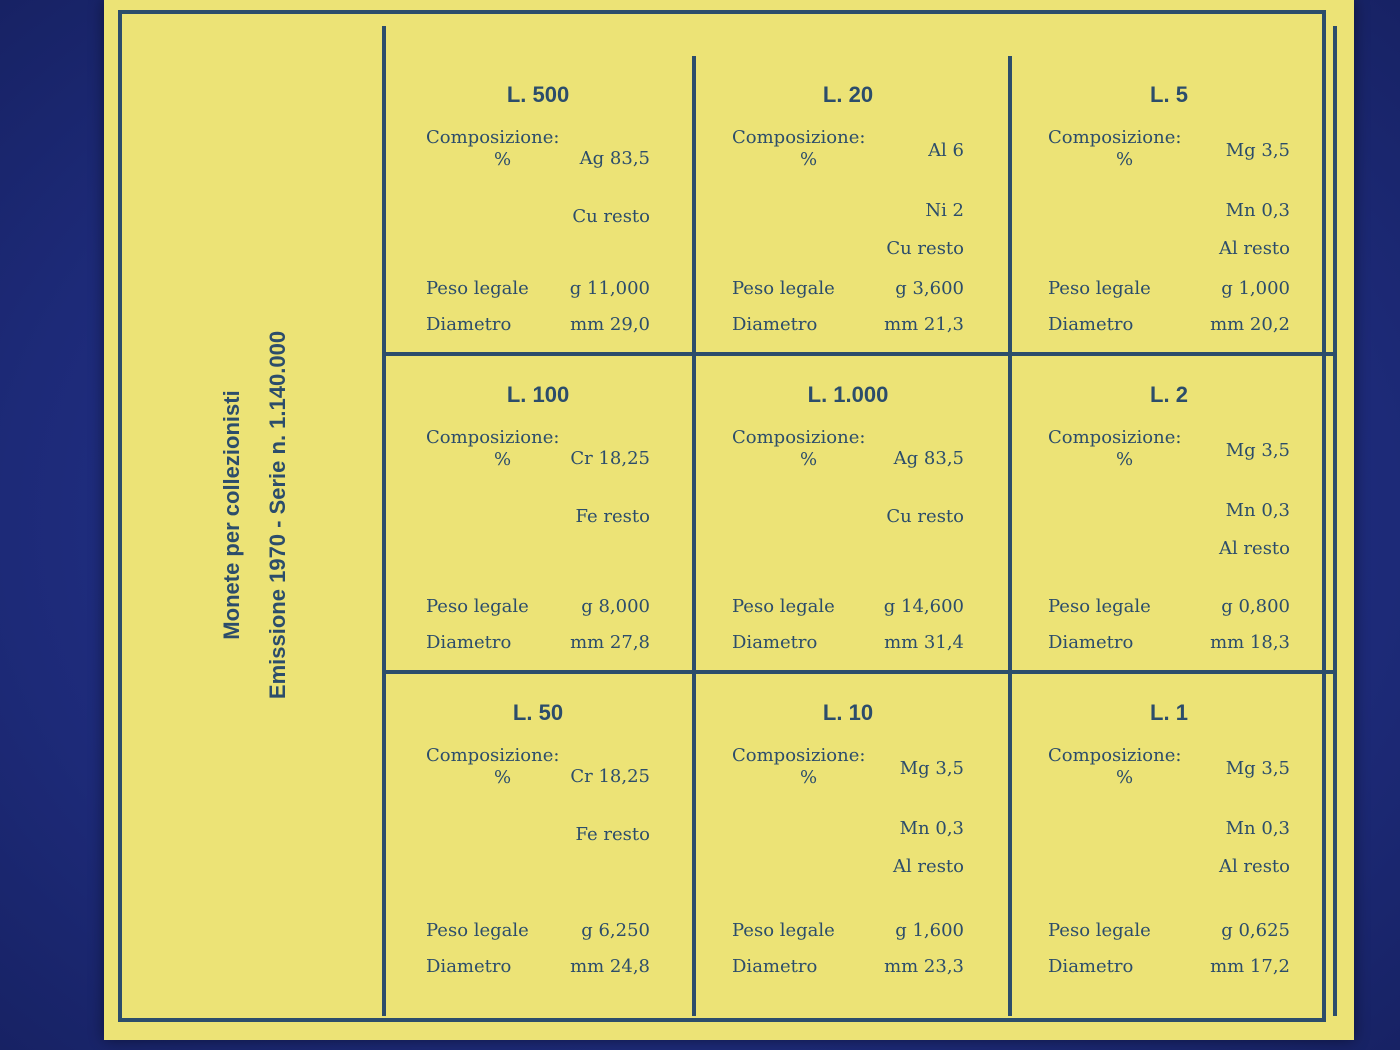 Image resolution: width=1400 pixels, height=1050 pixels. What do you see at coordinates (1169, 712) in the screenshot?
I see `coin-denomination: L. 1` at bounding box center [1169, 712].